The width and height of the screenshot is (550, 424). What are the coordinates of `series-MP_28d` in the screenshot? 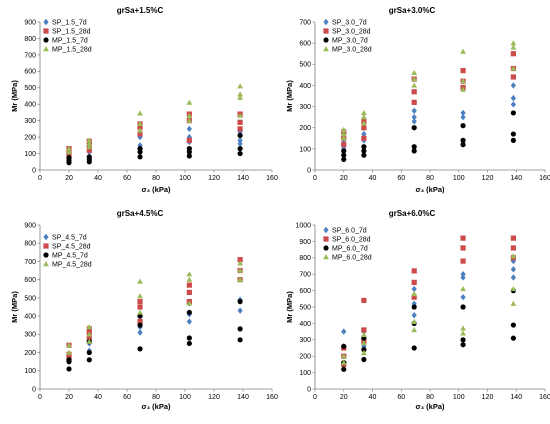 It's located at (154, 307).